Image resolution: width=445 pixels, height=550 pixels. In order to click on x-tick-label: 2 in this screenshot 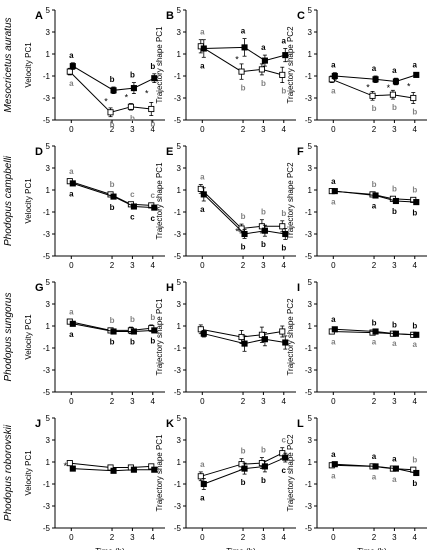, I will do `click(112, 129)`.